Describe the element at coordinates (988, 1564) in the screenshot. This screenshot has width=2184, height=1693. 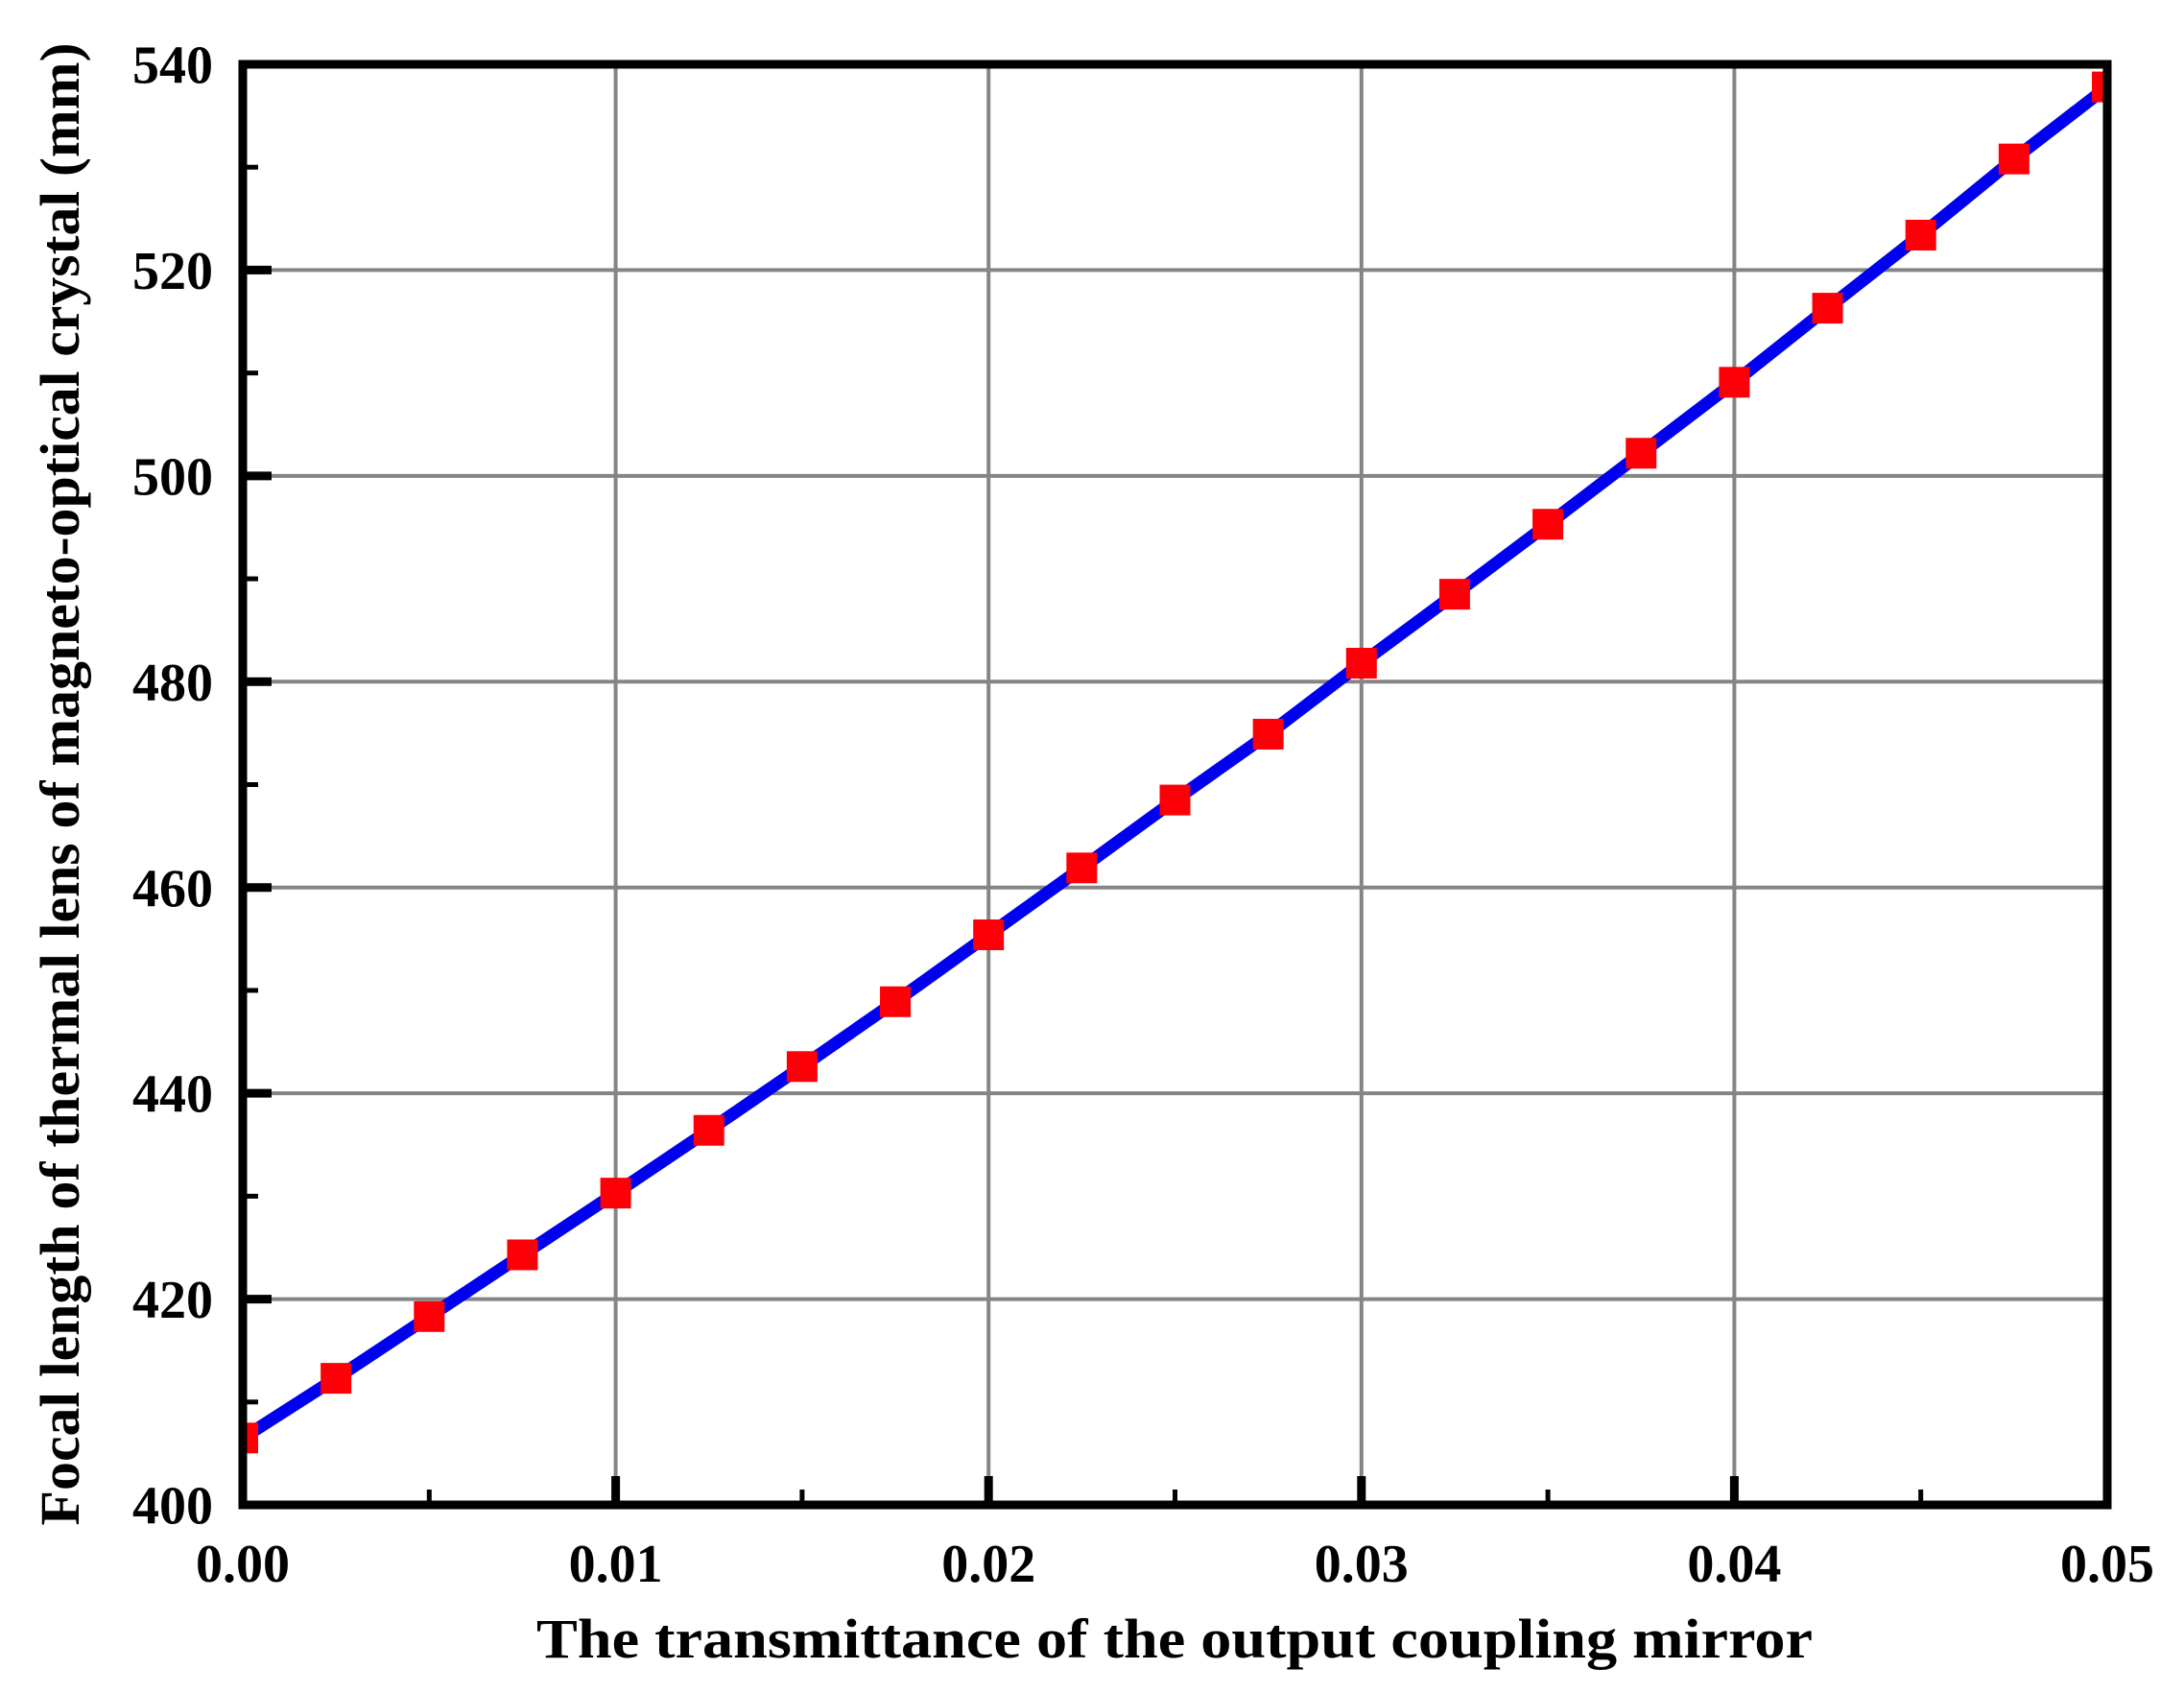
I see `x-tick-label: 0.02` at that location.